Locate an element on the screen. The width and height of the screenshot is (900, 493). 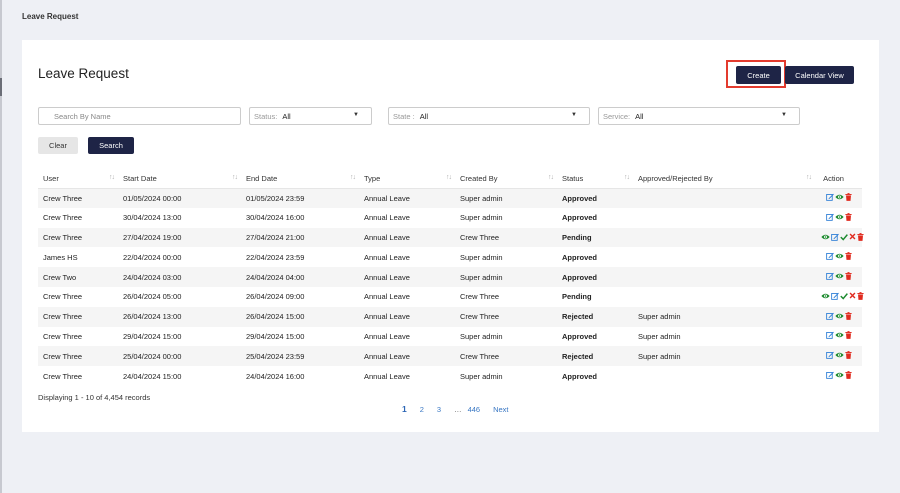
next-page-link: Next is located at coordinates (501, 409).